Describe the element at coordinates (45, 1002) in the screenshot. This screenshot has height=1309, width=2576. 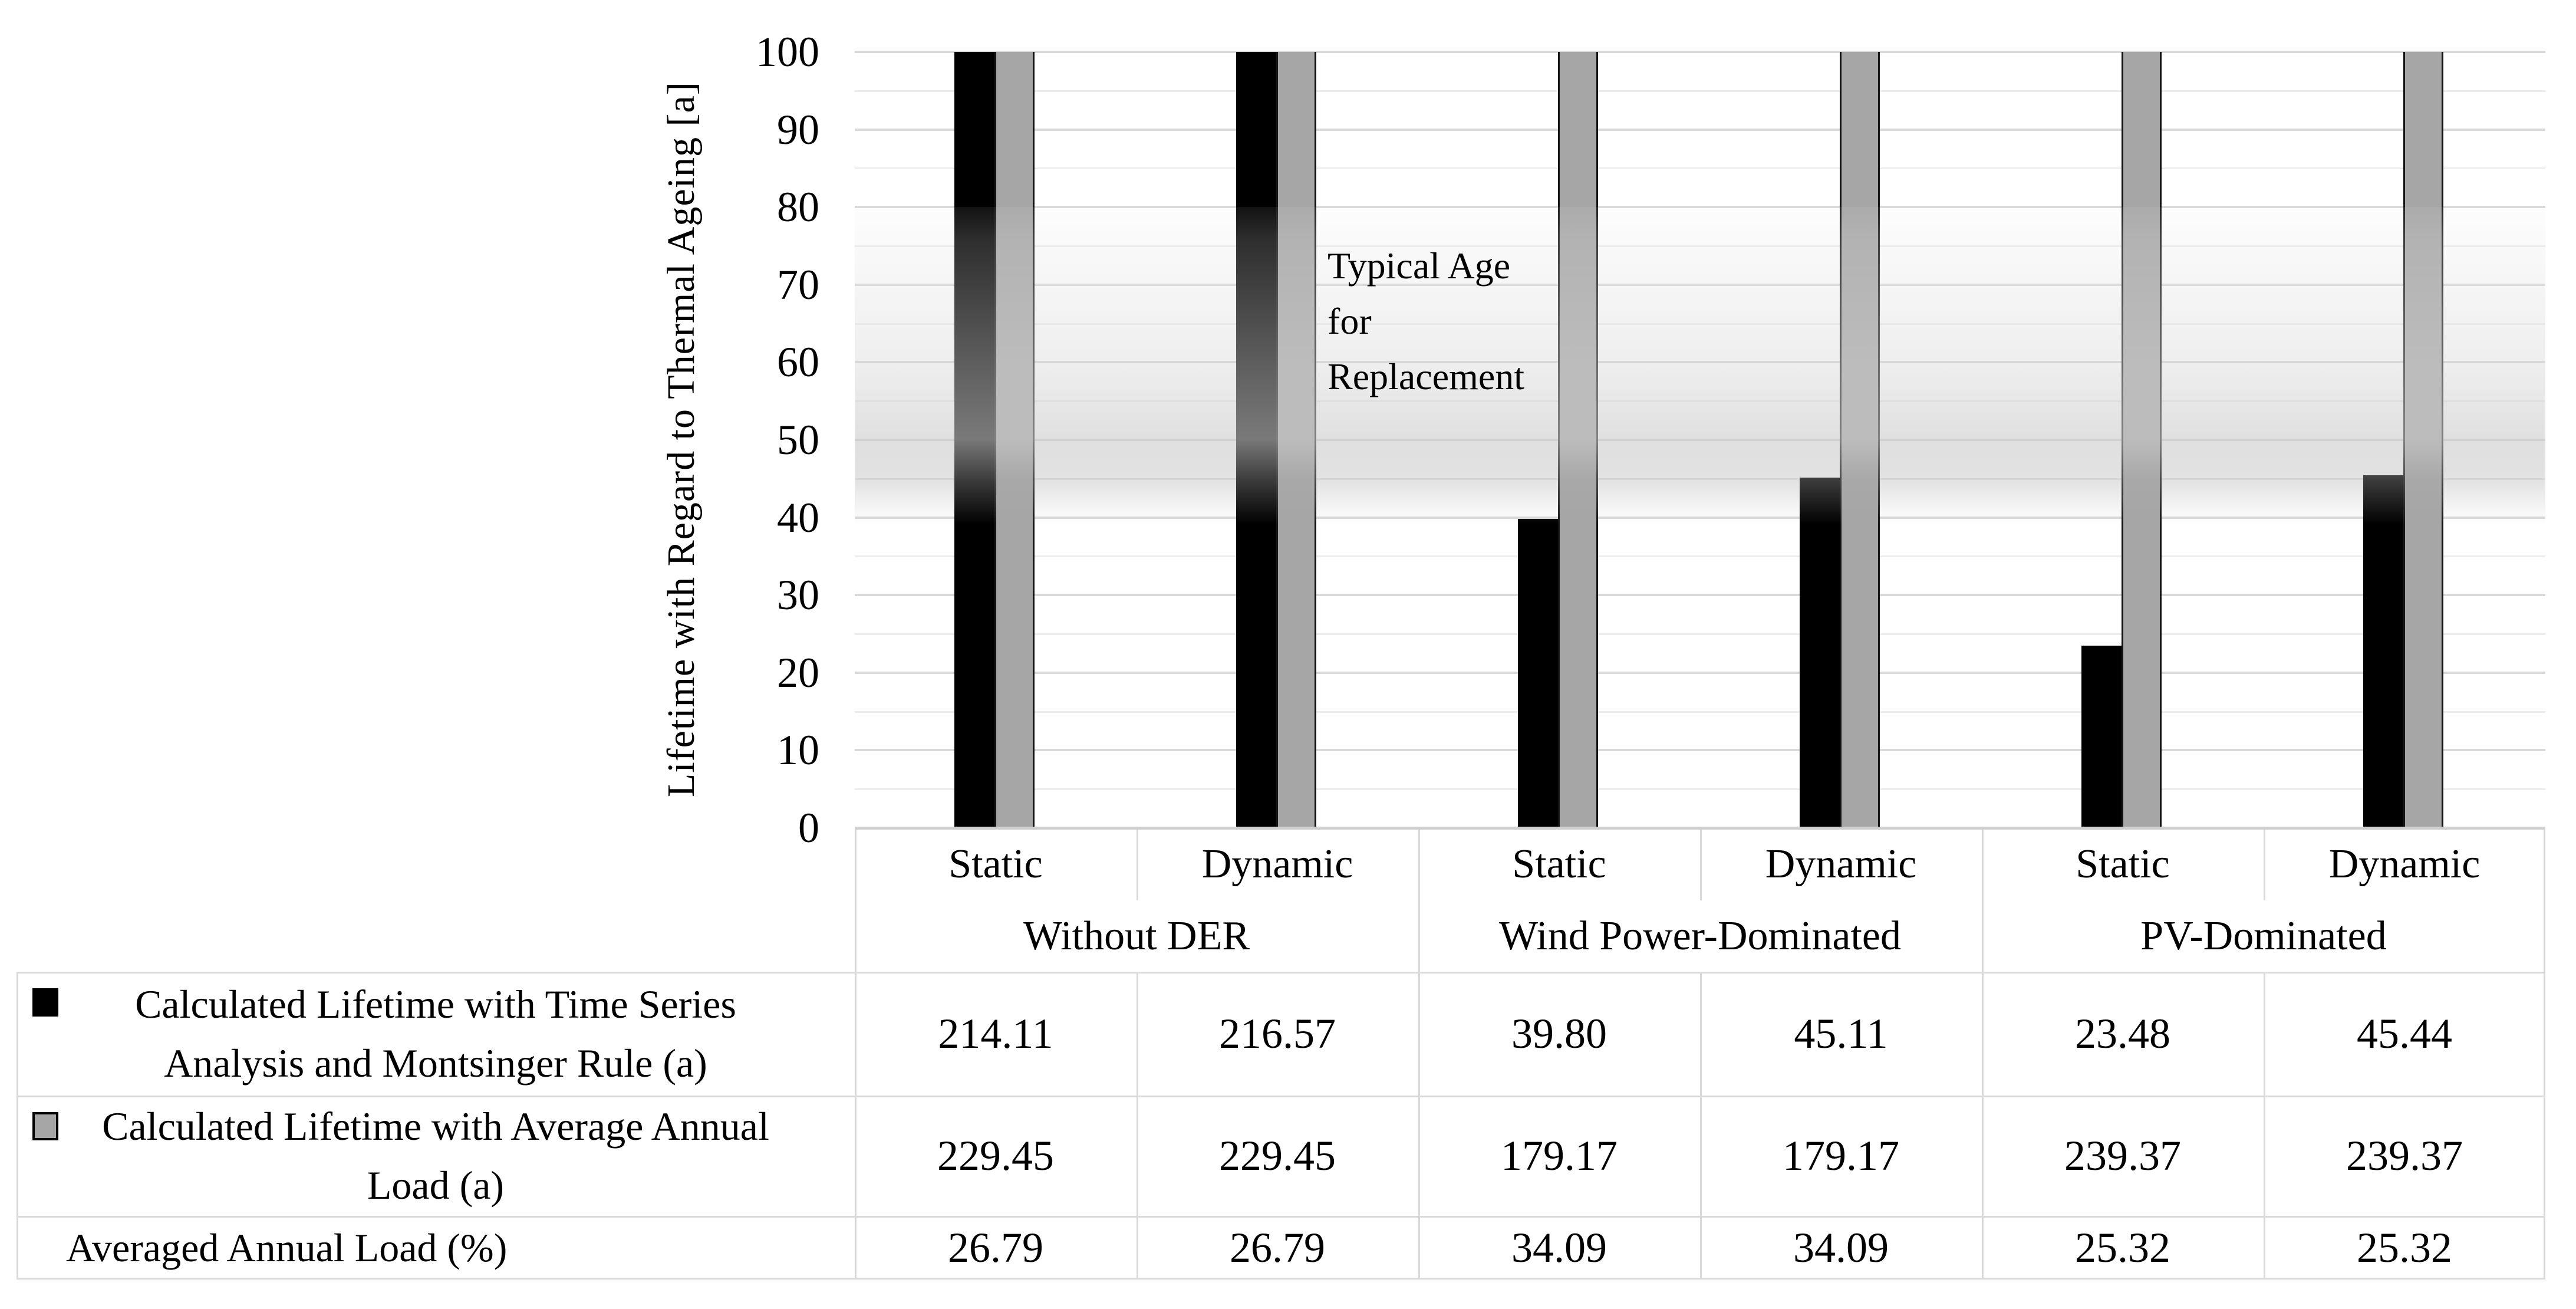
I see `legend-marker-timeseries` at that location.